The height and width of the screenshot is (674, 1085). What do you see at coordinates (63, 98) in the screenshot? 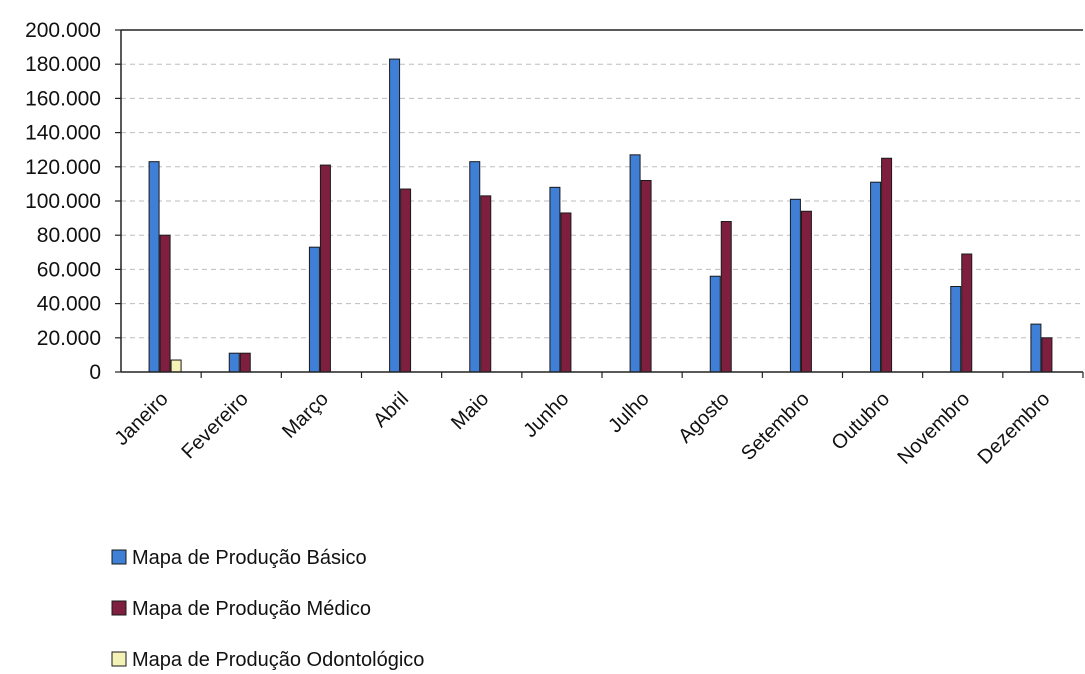
I see `y-tick-label: 160.000` at bounding box center [63, 98].